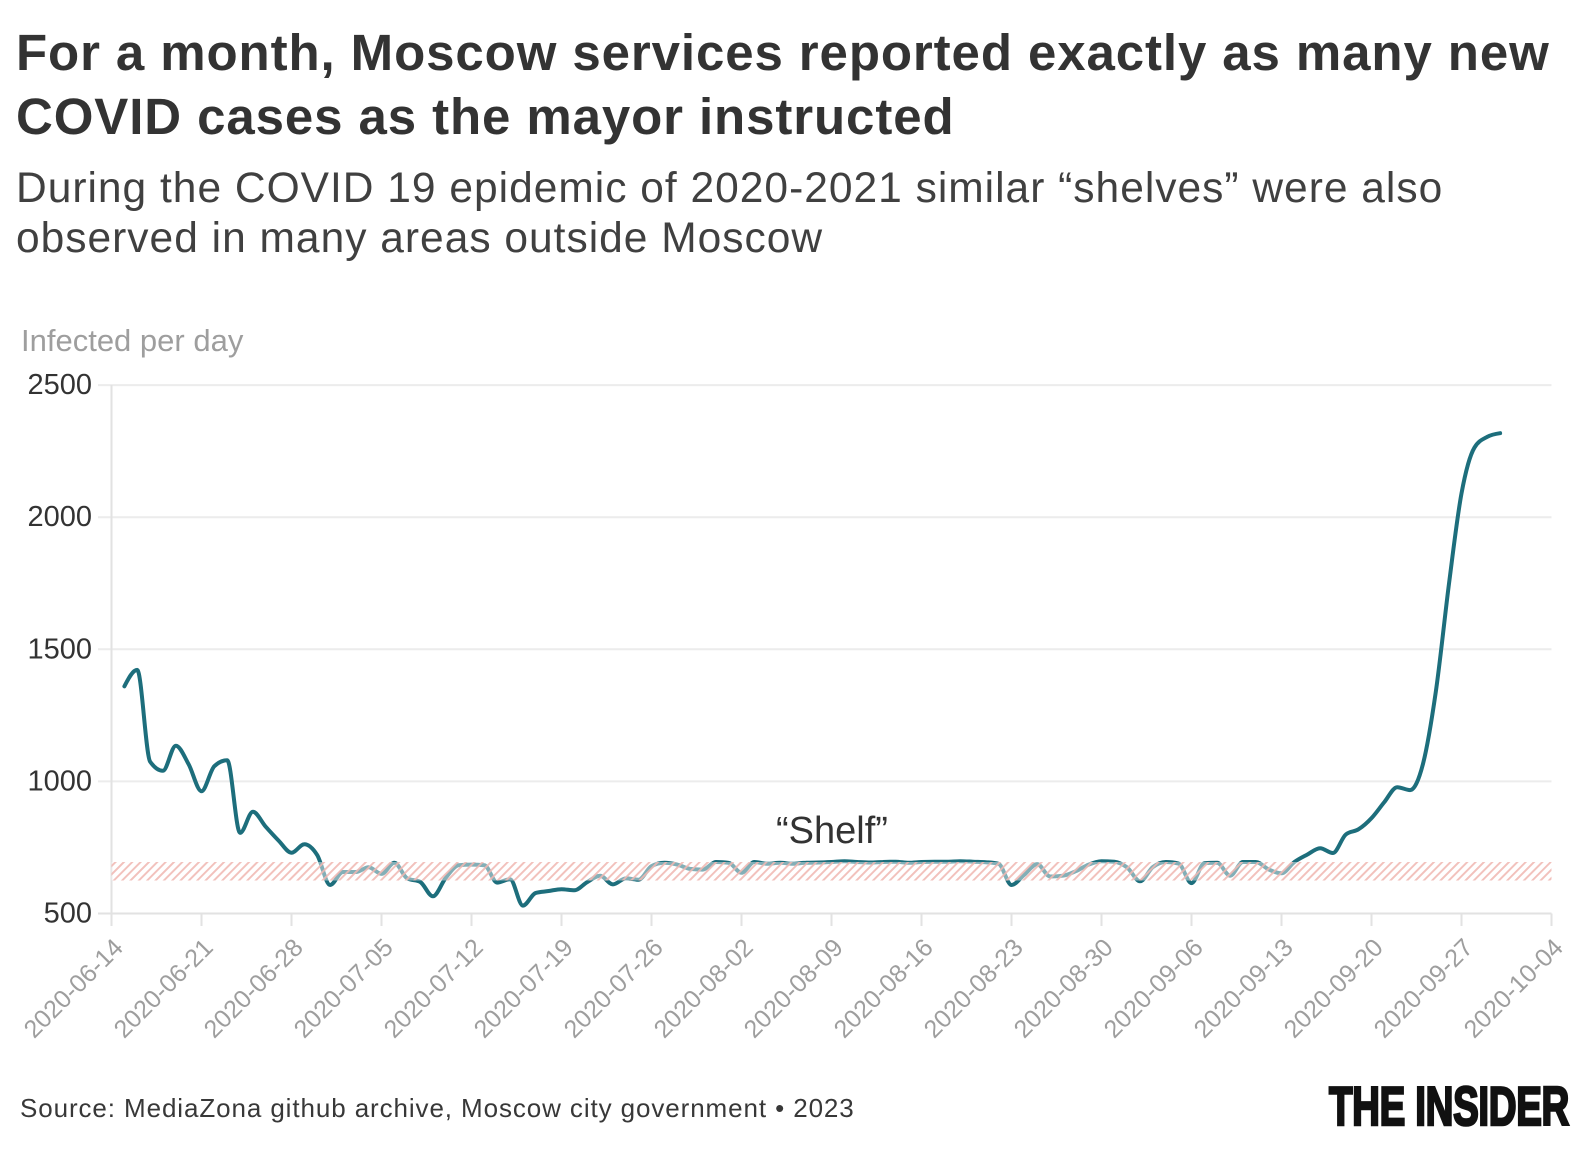 This screenshot has width=1592, height=1150. I want to click on svg-text: 500, so click(68, 914).